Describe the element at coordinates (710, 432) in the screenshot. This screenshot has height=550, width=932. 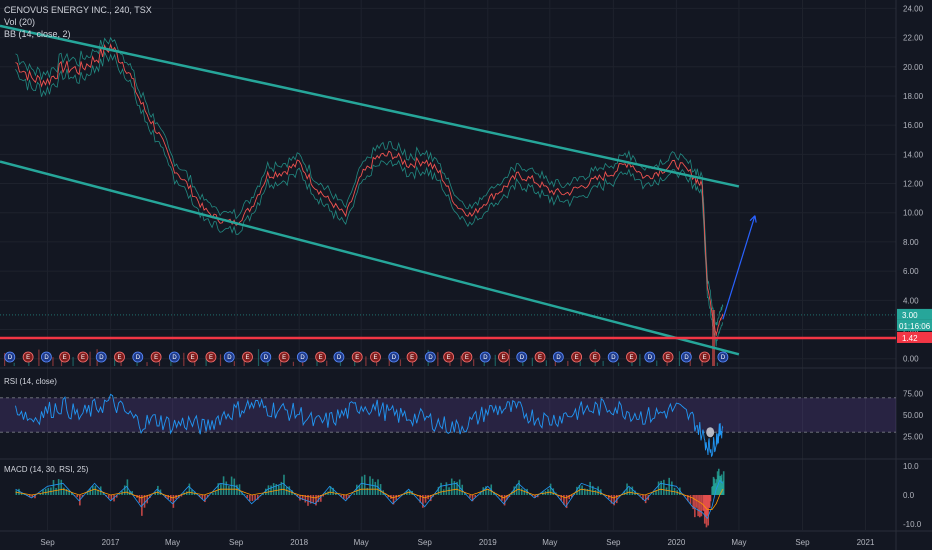
I see `rsi-highlight-marker` at that location.